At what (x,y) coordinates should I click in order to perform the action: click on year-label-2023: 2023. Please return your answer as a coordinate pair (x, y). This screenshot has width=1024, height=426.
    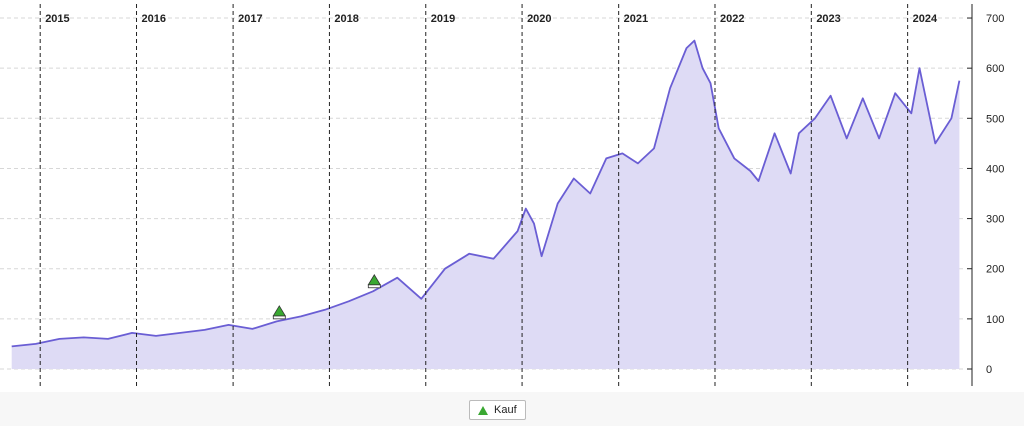
    Looking at the image, I should click on (828, 19).